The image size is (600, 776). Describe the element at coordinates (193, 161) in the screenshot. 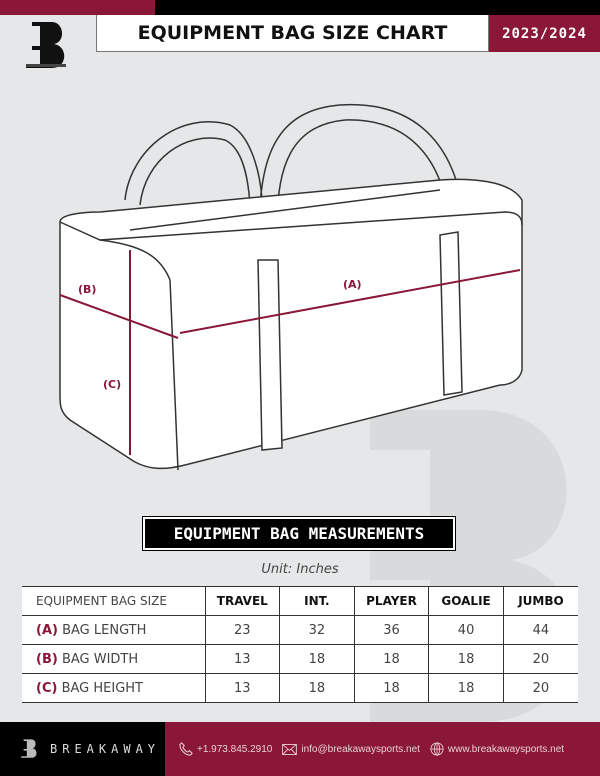

I see `bag-handle-left` at that location.